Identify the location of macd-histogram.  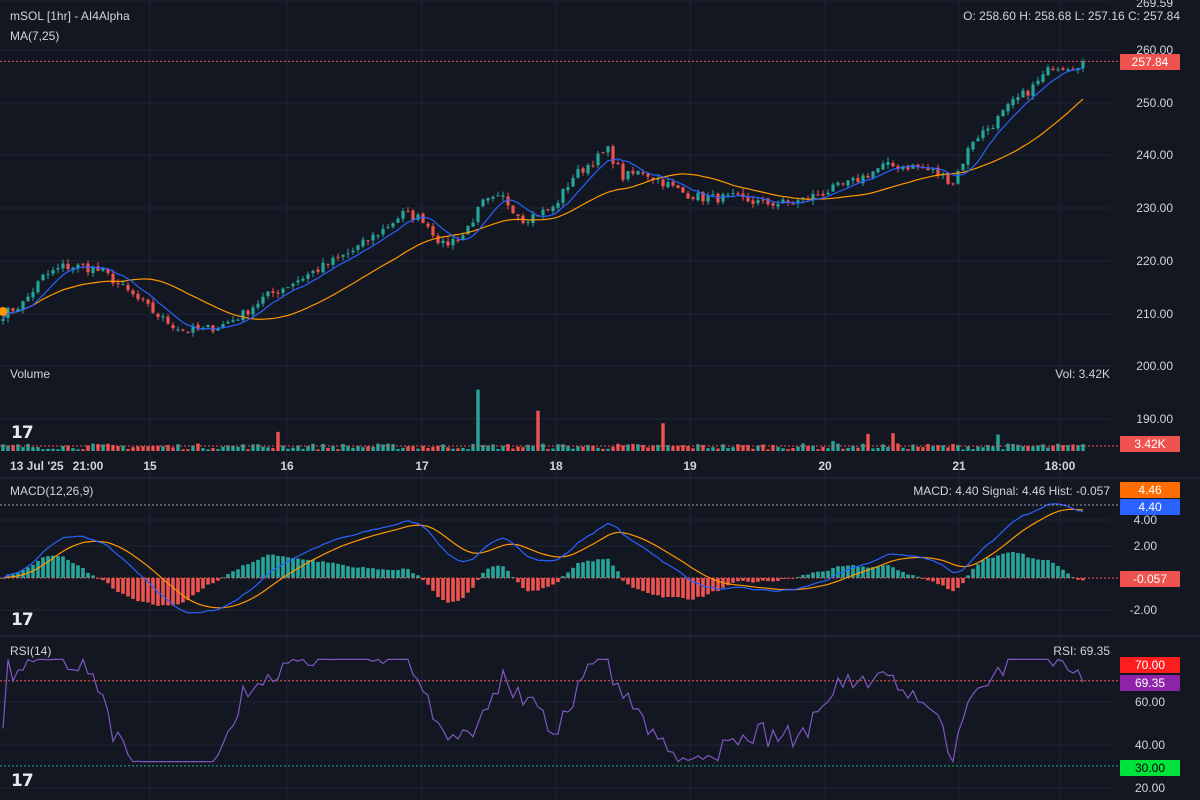
(543, 579).